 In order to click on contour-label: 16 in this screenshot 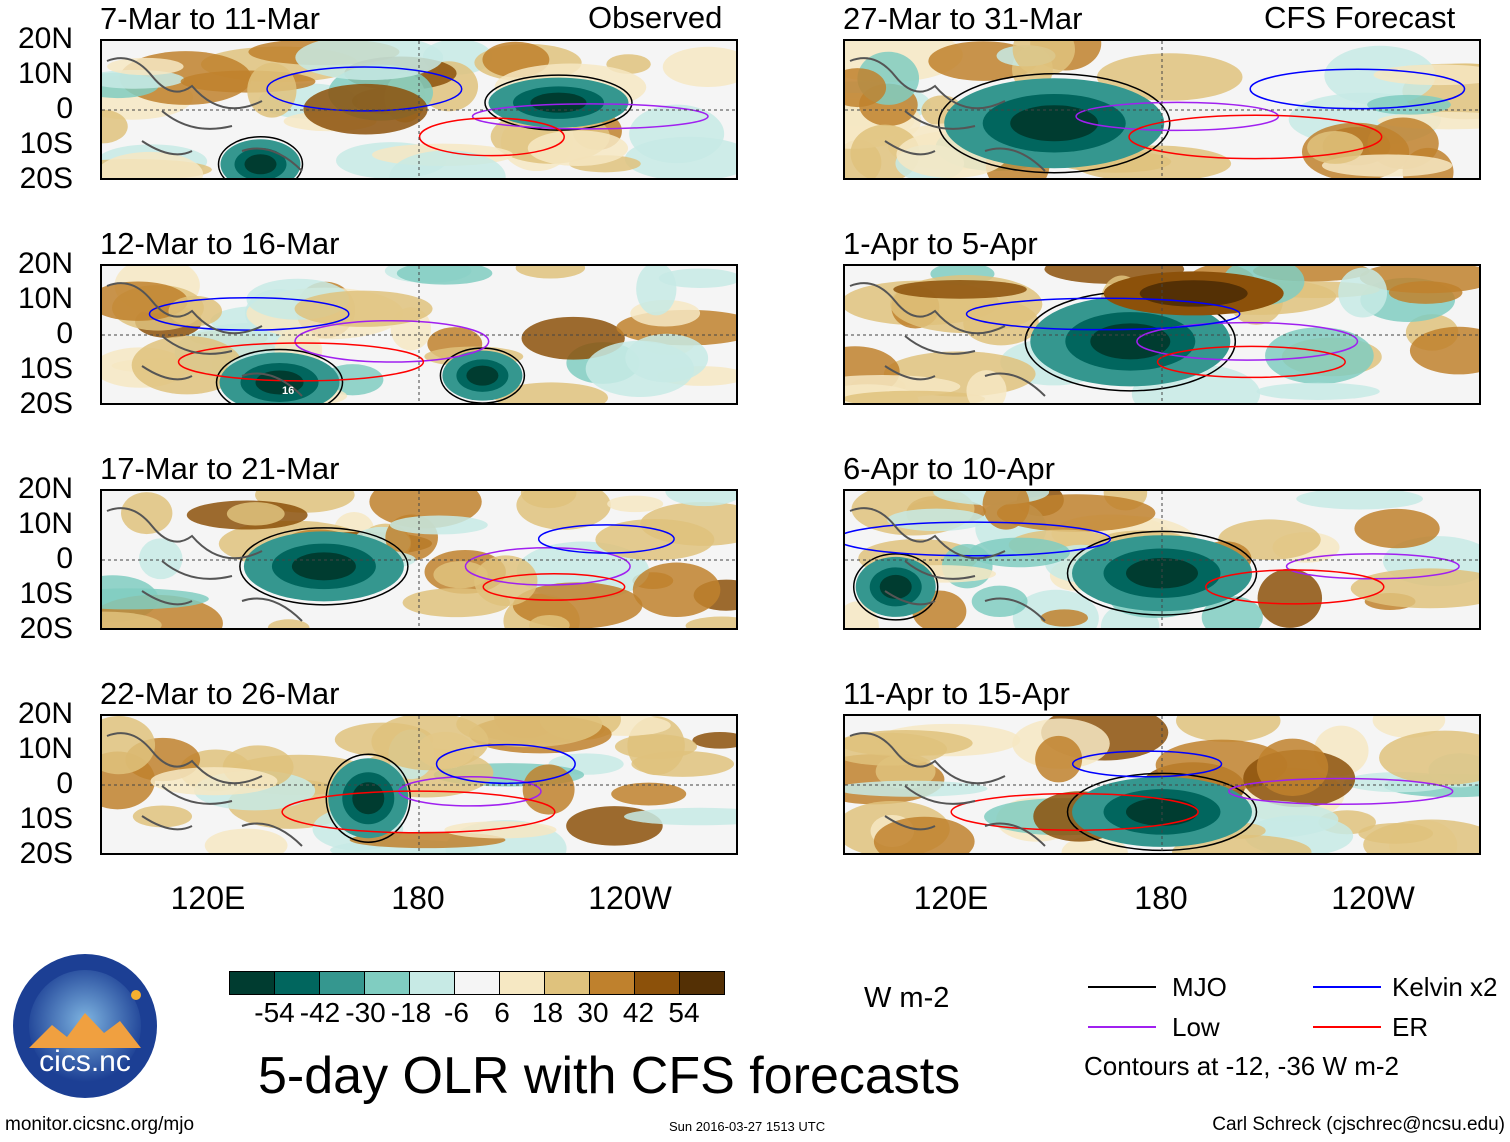, I will do `click(288, 391)`.